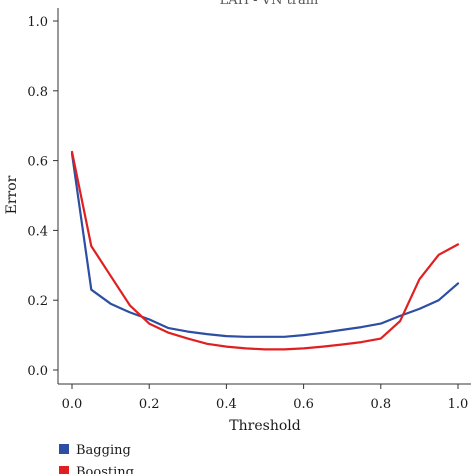  Describe the element at coordinates (72, 404) in the screenshot. I see `x-tick-label: 0.0` at that location.